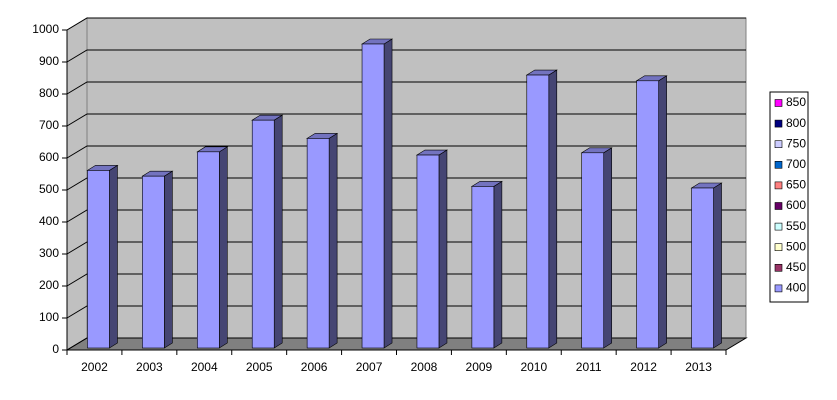 The width and height of the screenshot is (837, 400). I want to click on y-tick-label: 1000, so click(45, 29).